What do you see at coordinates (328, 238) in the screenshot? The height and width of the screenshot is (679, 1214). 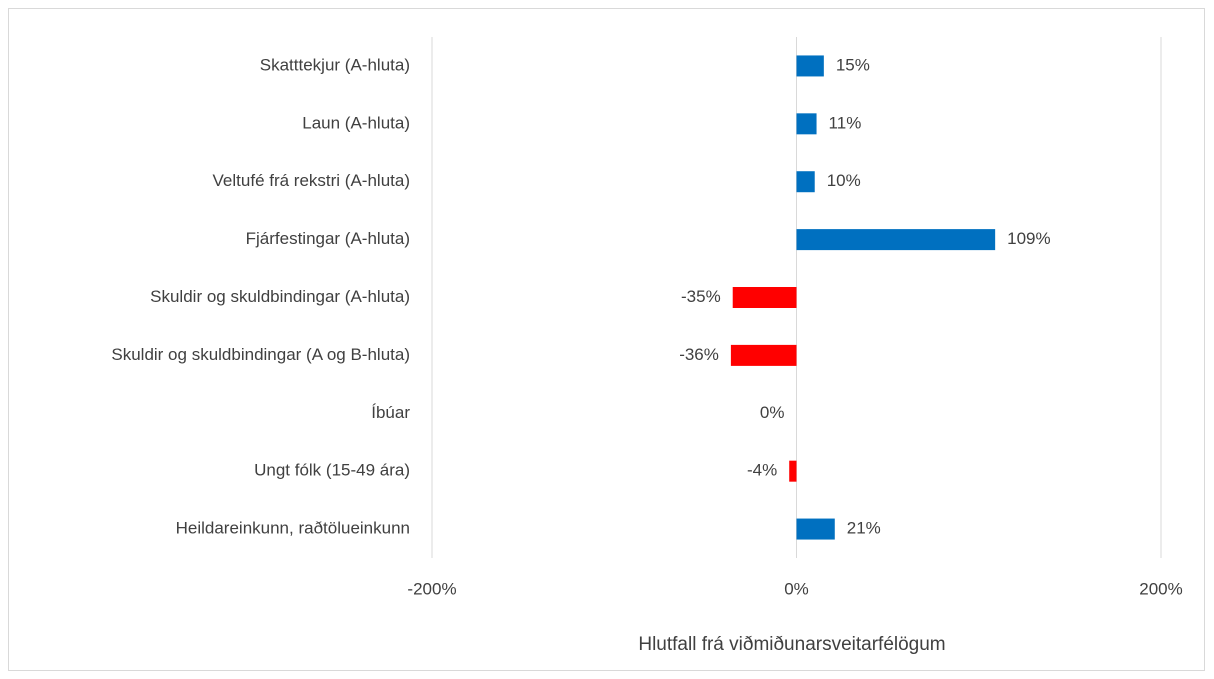 I see `y-tick-label: Fjárfestingar (A-hluta)` at bounding box center [328, 238].